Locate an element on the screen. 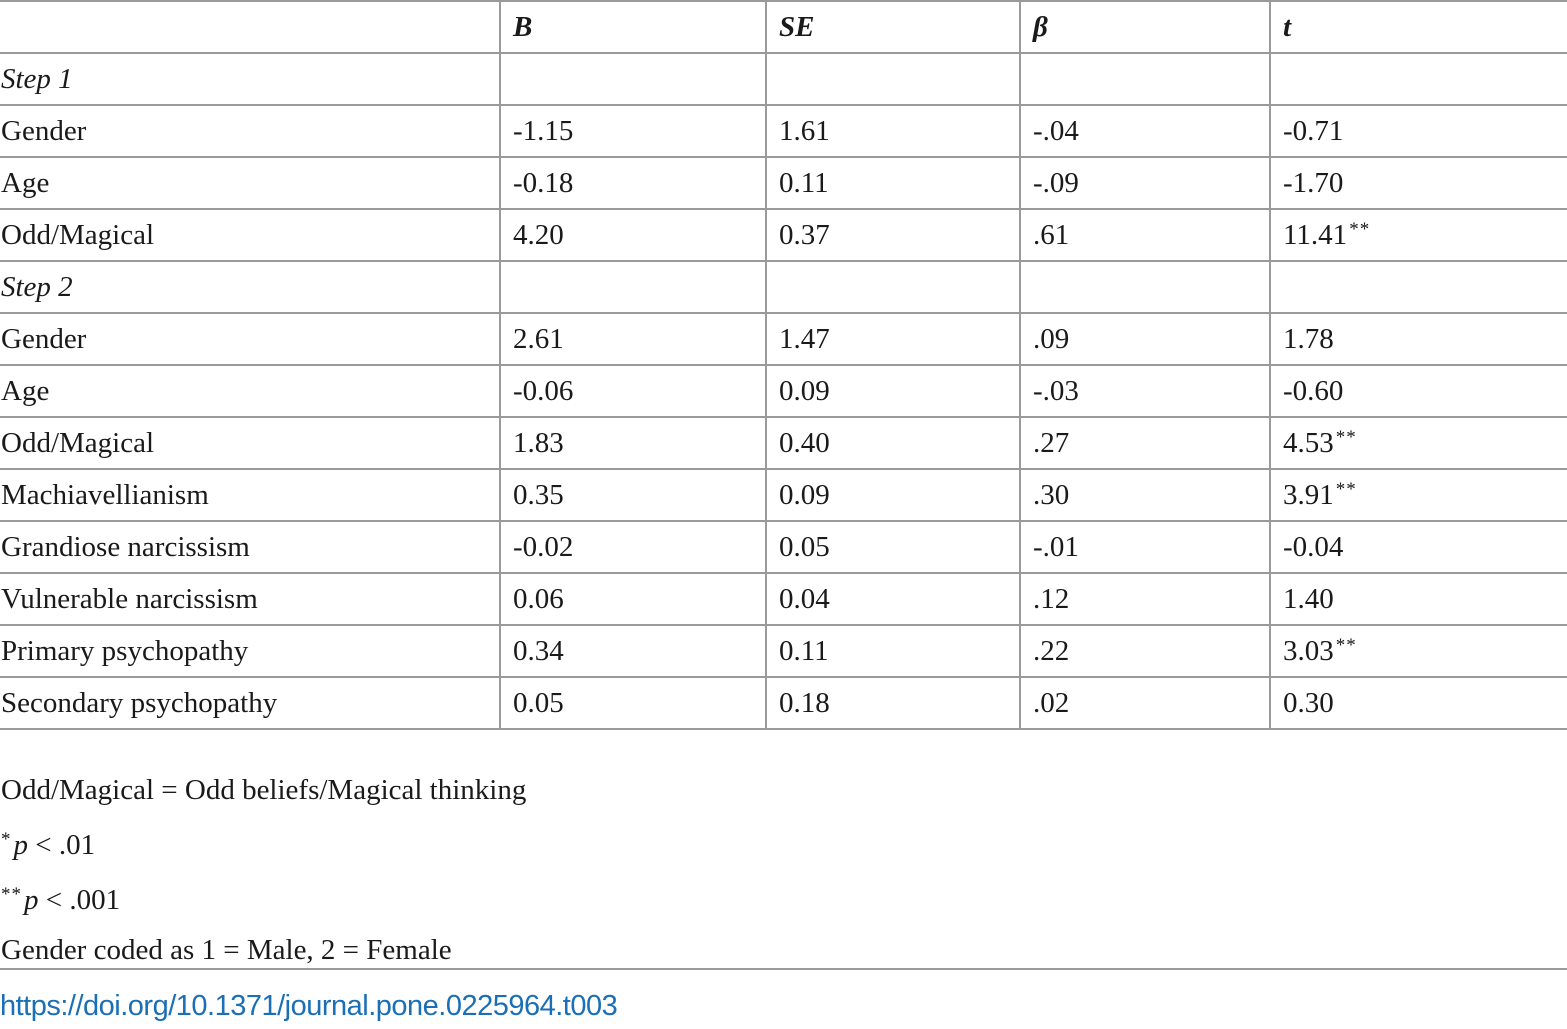 Image resolution: width=1567 pixels, height=1029 pixels. header-row: B SE β t is located at coordinates (783, 27).